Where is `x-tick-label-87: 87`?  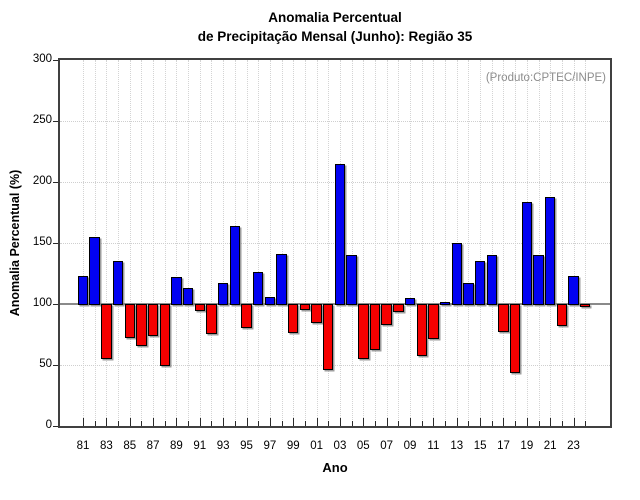
x-tick-label-87: 87 is located at coordinates (153, 446).